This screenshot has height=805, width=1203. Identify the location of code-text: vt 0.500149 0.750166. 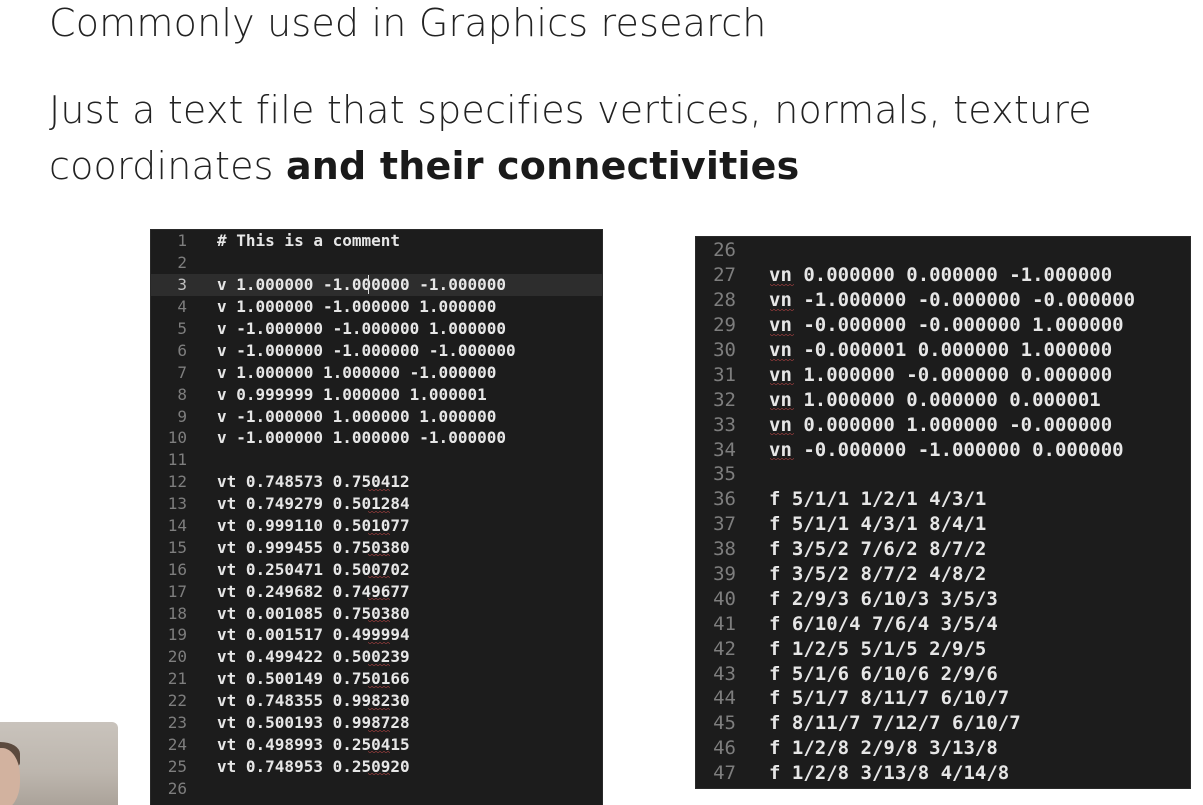
(313, 679).